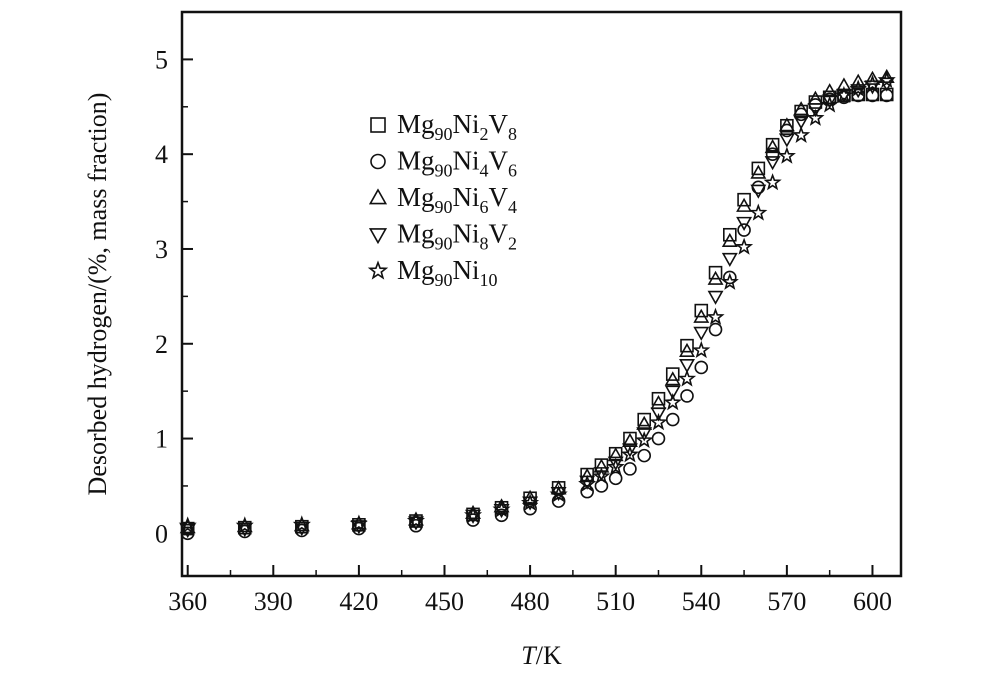 The image size is (1000, 674). Describe the element at coordinates (378, 161) in the screenshot. I see `legend-marker-circle` at that location.